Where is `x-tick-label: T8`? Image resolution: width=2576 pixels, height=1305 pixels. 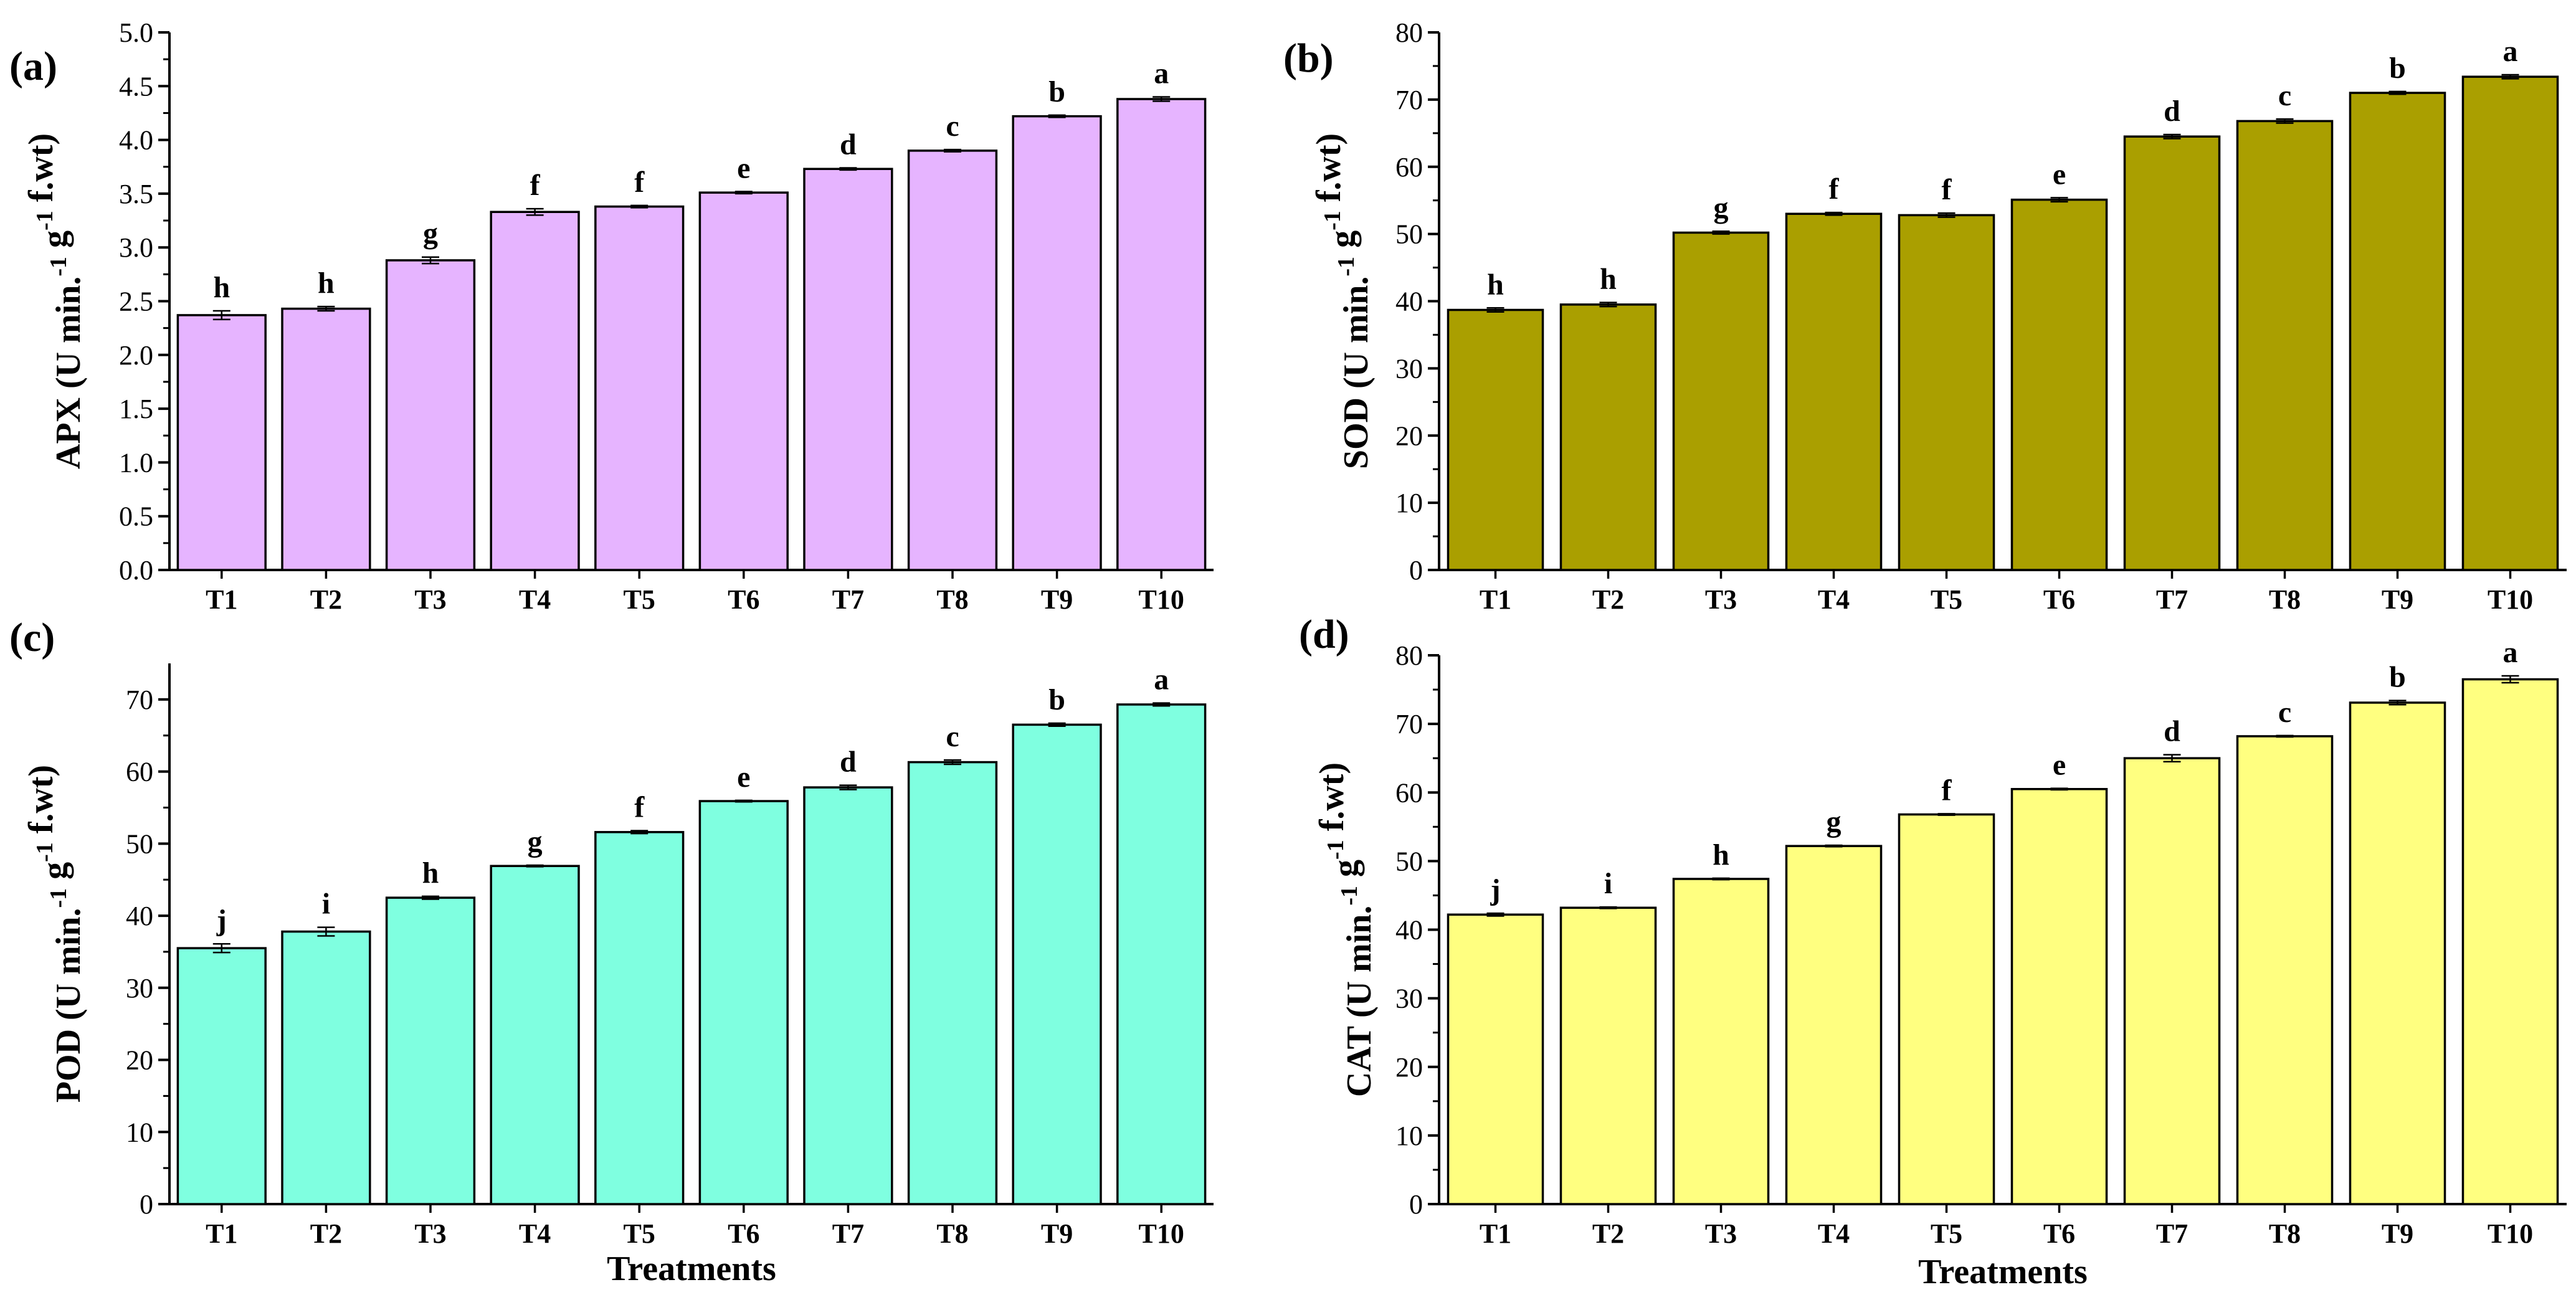 x-tick-label: T8 is located at coordinates (2285, 1233).